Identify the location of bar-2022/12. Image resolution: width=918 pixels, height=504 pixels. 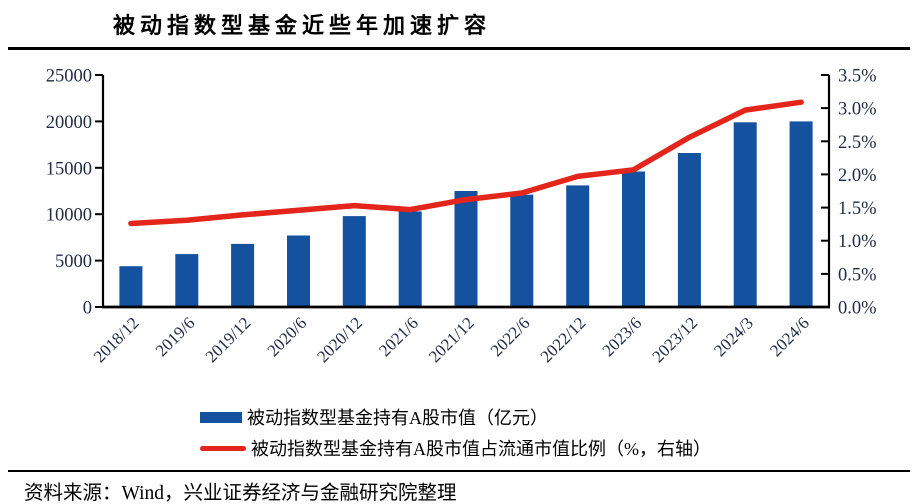
(578, 246).